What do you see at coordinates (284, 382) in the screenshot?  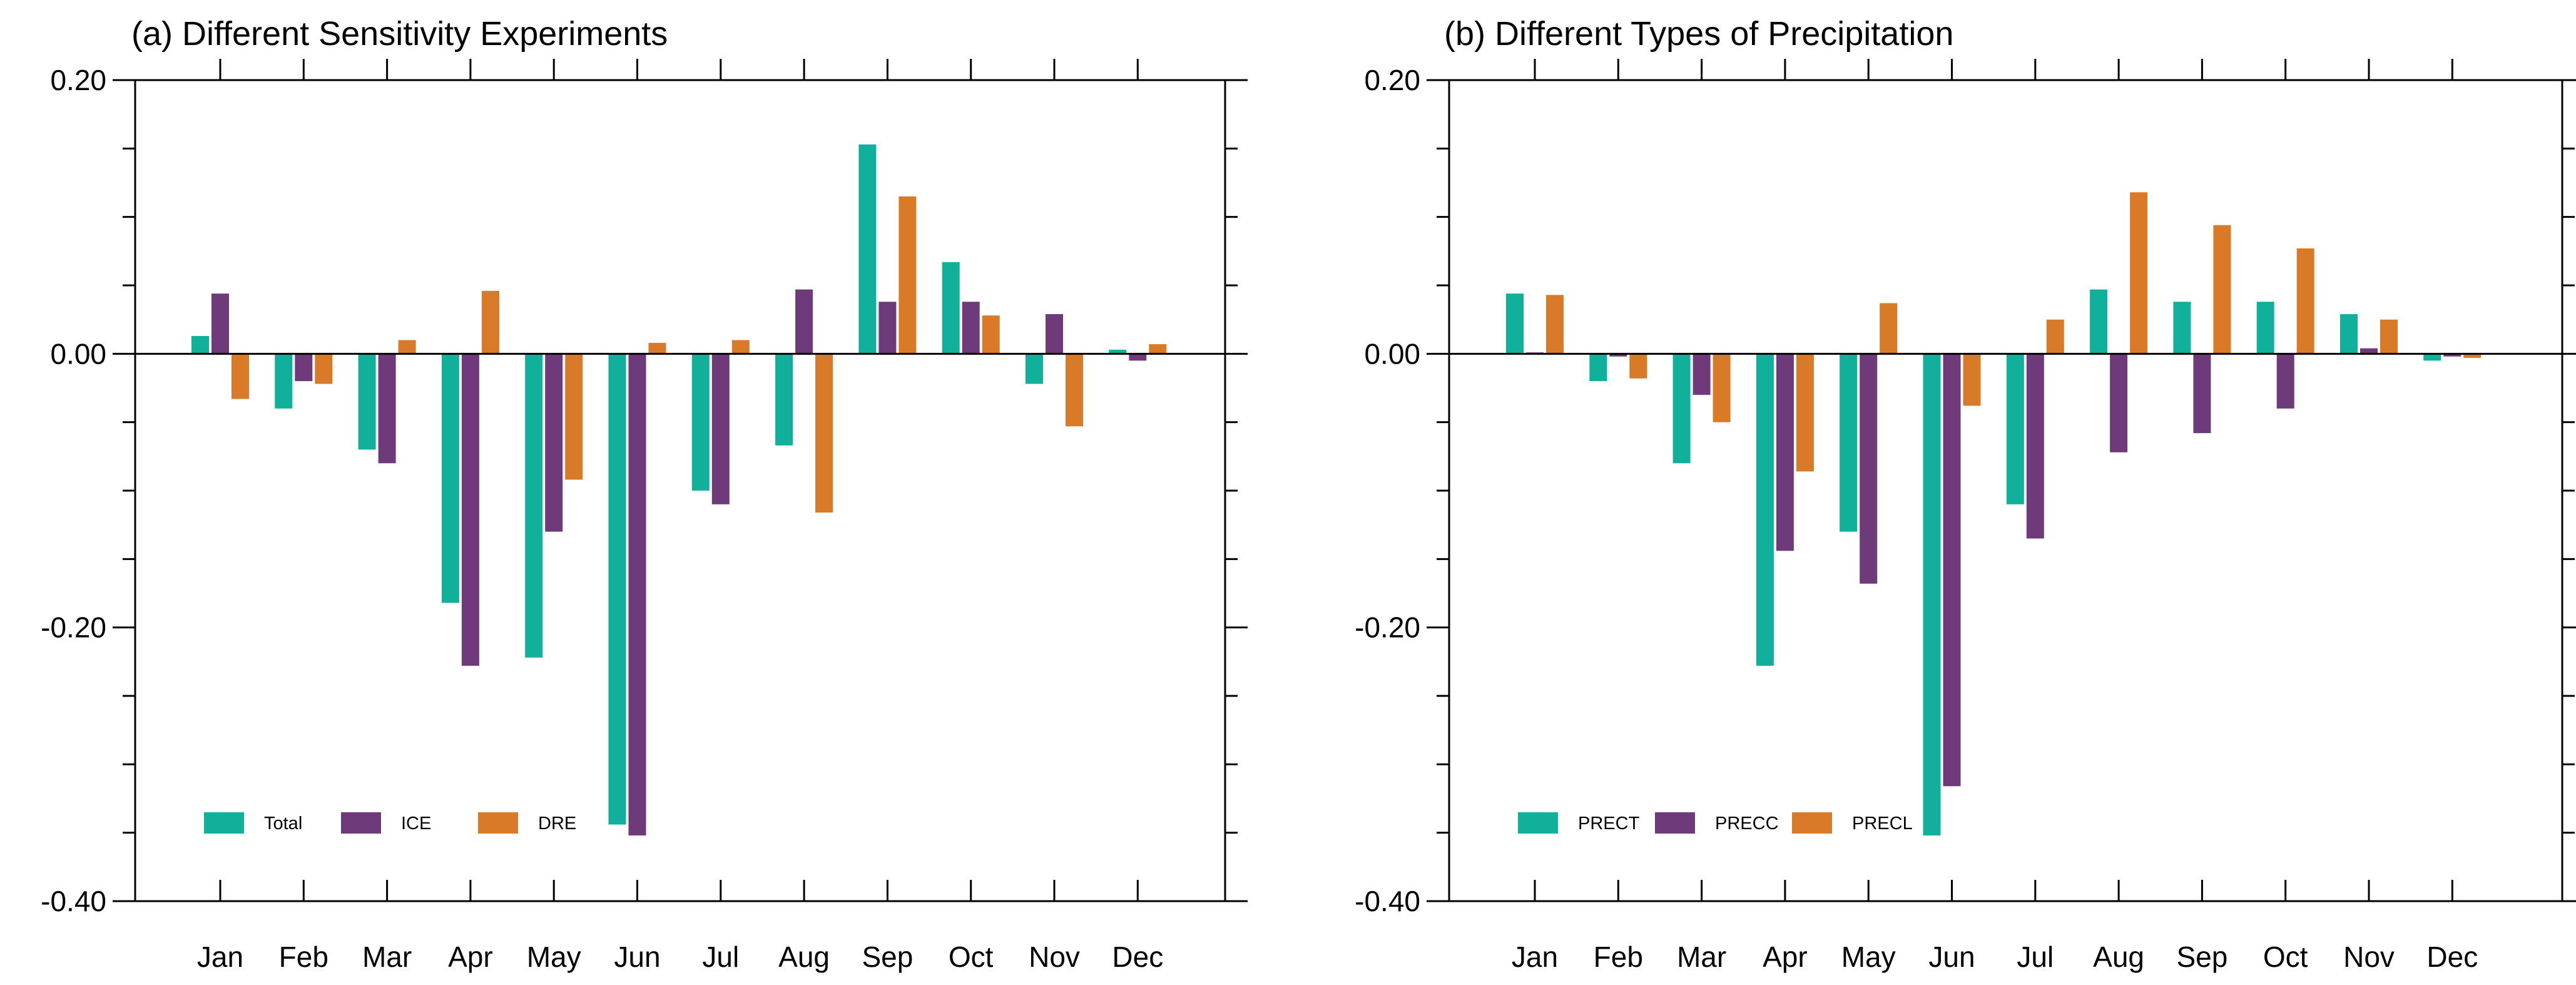 I see `bar-a-total-feb` at bounding box center [284, 382].